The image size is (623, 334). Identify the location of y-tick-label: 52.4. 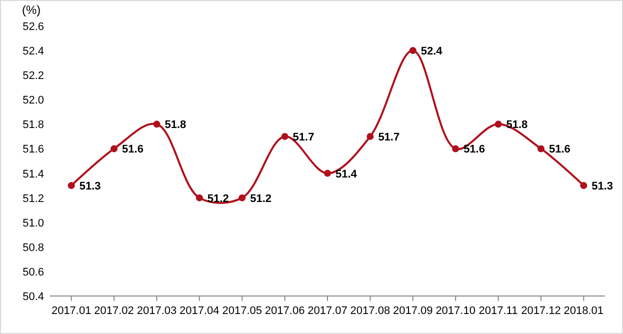
(33, 52).